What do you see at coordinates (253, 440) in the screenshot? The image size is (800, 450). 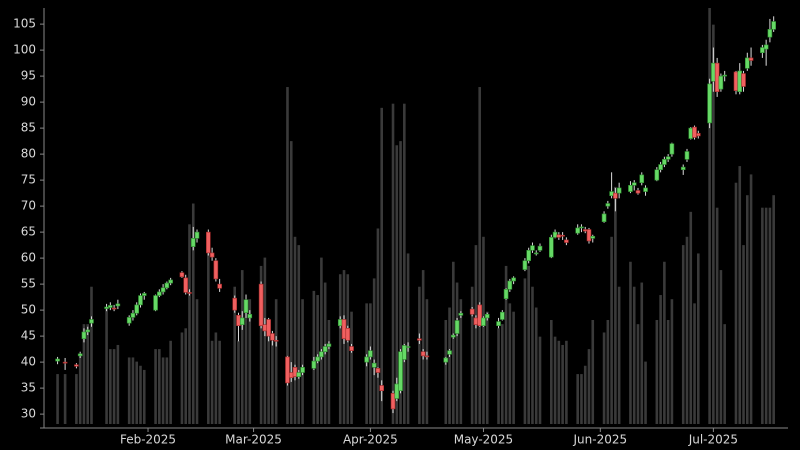 I see `x-tick-label: Mar-2025` at bounding box center [253, 440].